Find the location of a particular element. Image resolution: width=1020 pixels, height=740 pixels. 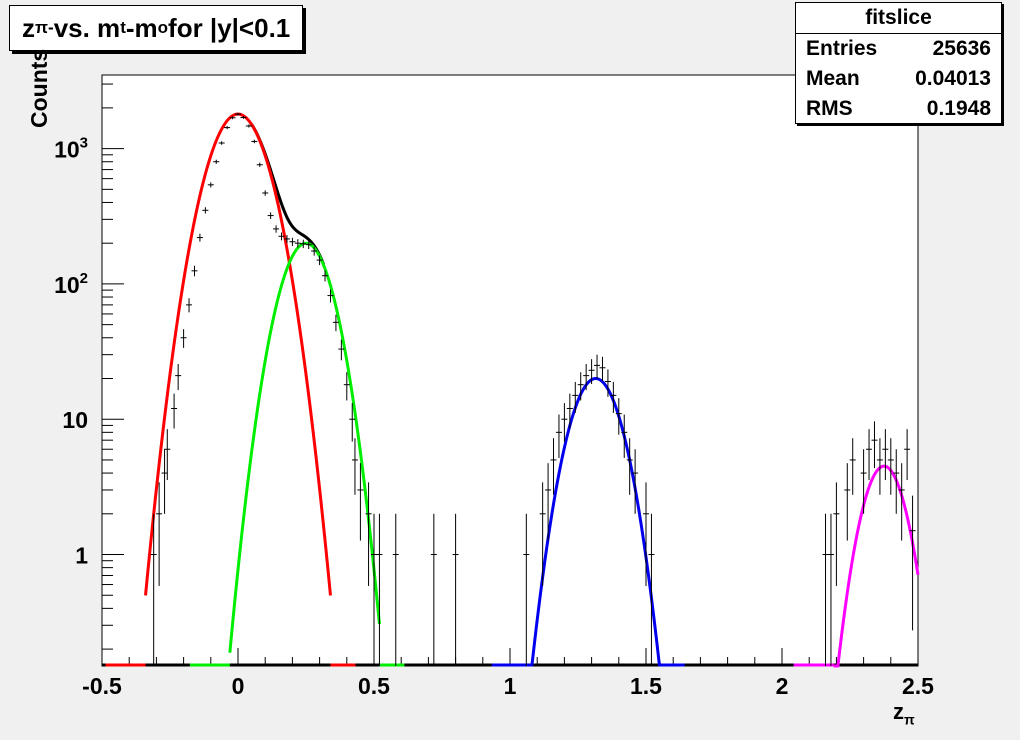

stats-label: RMS is located at coordinates (829, 108).